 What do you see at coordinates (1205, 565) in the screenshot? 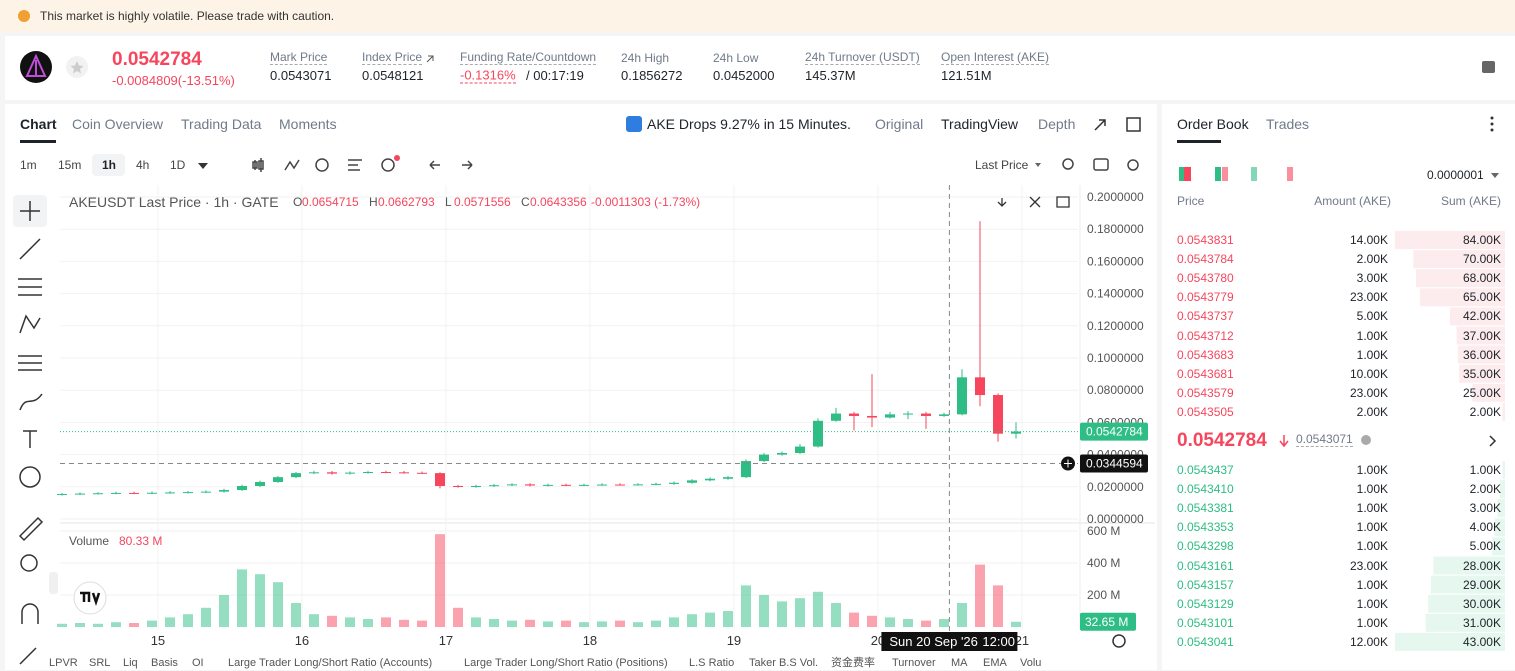
I see `book-price: 0.0543161` at bounding box center [1205, 565].